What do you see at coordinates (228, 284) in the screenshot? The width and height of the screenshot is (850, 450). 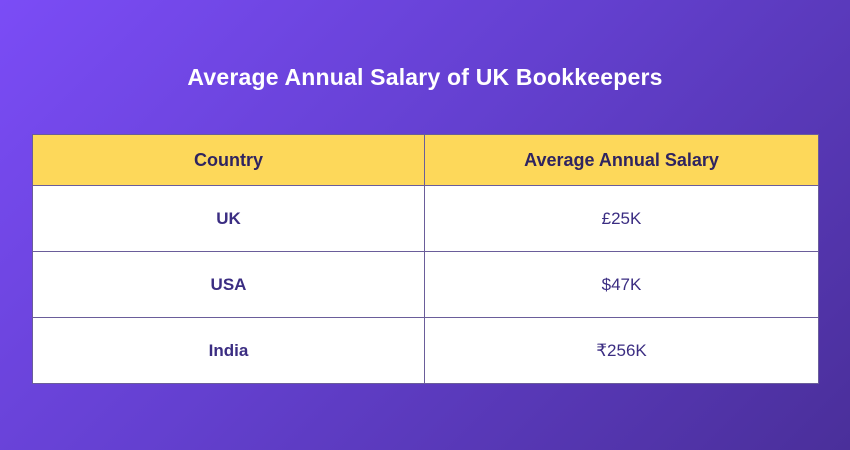 I see `country-cell: USA` at bounding box center [228, 284].